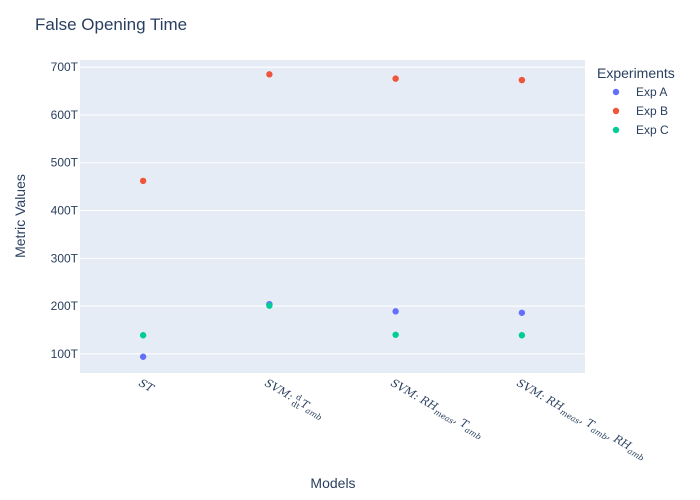 The width and height of the screenshot is (700, 500). Describe the element at coordinates (294, 399) in the screenshot. I see `x-tick-label-svm-ddt-tamb: SVM: ddtTamb` at that location.